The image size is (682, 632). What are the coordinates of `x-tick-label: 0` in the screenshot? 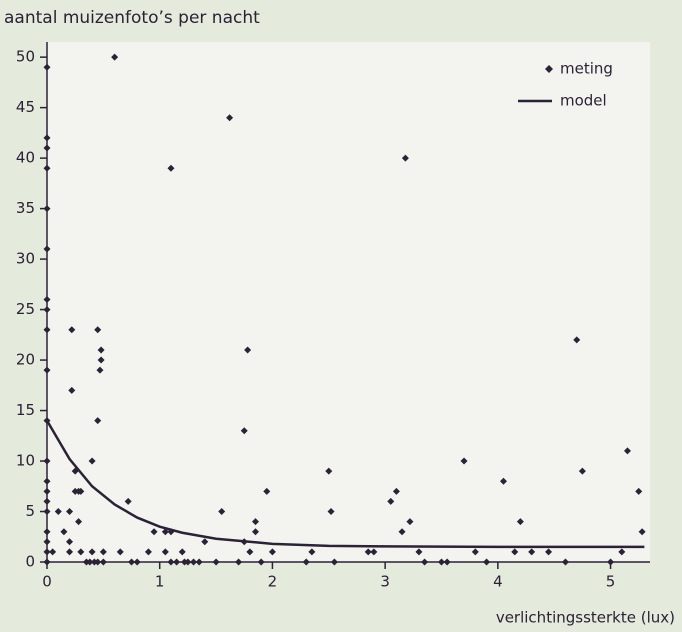 It's located at (47, 582).